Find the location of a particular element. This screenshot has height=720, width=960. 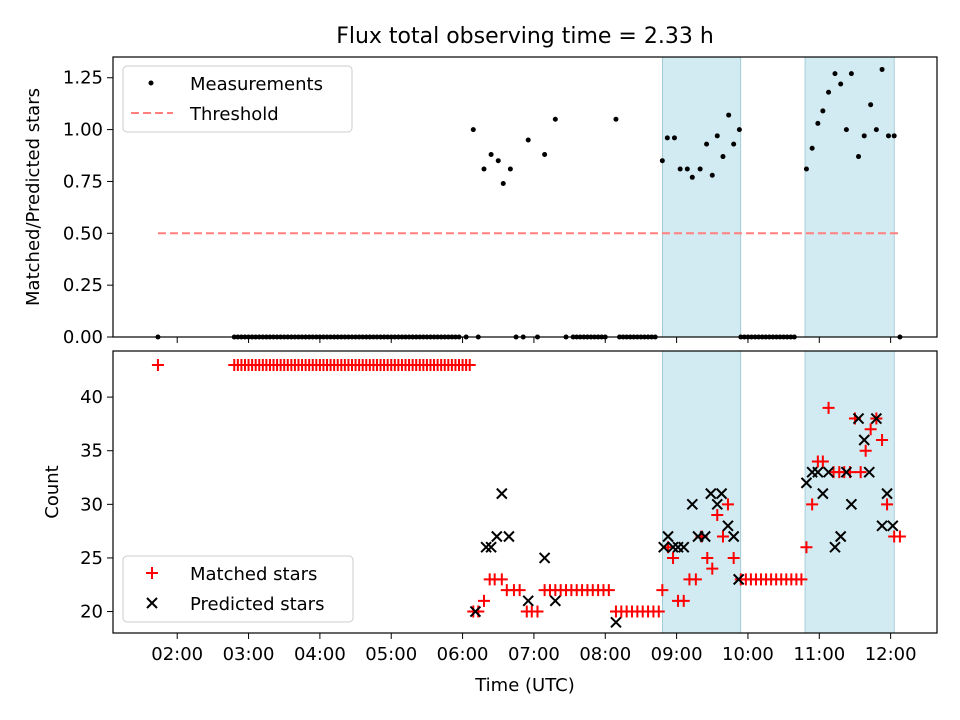

top-y-tick-label: 0.50 is located at coordinates (83, 233).